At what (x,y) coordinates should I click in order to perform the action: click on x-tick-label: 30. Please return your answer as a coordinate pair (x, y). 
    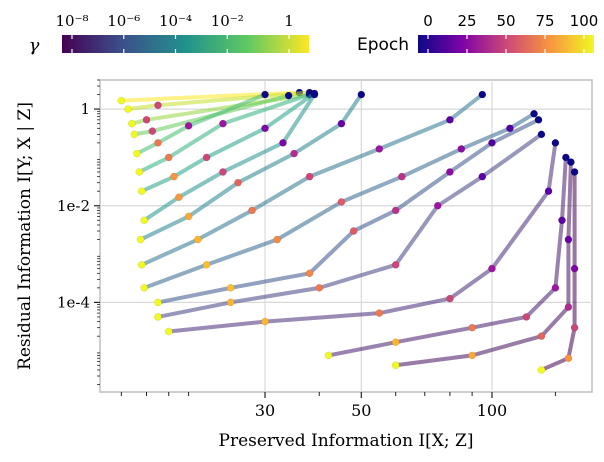
    Looking at the image, I should click on (265, 410).